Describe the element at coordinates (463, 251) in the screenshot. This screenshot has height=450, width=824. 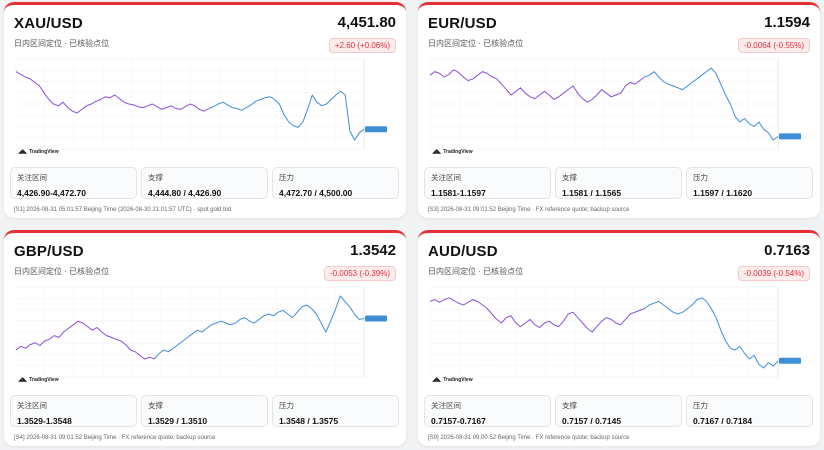
I see `symbol-title: AUD/USD` at that location.